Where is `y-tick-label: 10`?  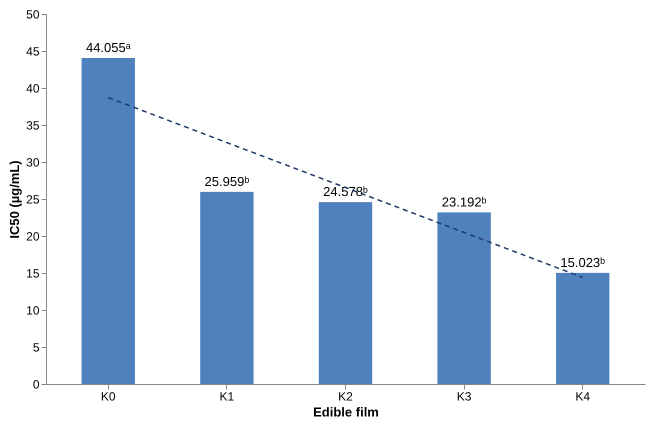
y-tick-label: 10 is located at coordinates (33, 311).